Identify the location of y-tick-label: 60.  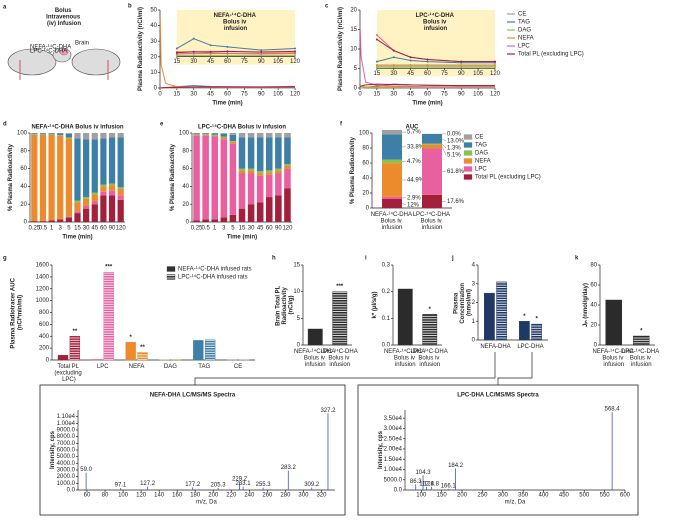
(365, 164).